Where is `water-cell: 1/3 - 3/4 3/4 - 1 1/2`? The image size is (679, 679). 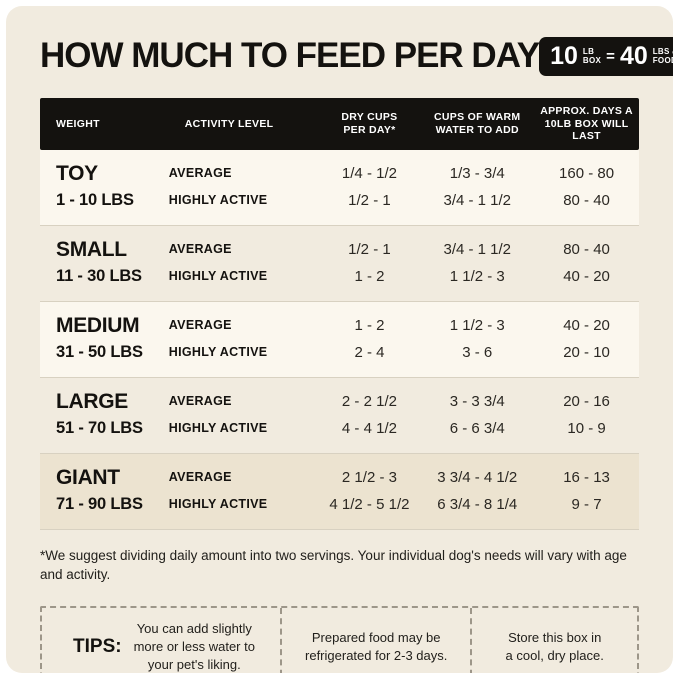
water-cell: 1/3 - 3/4 3/4 - 1 1/2 is located at coordinates (477, 186).